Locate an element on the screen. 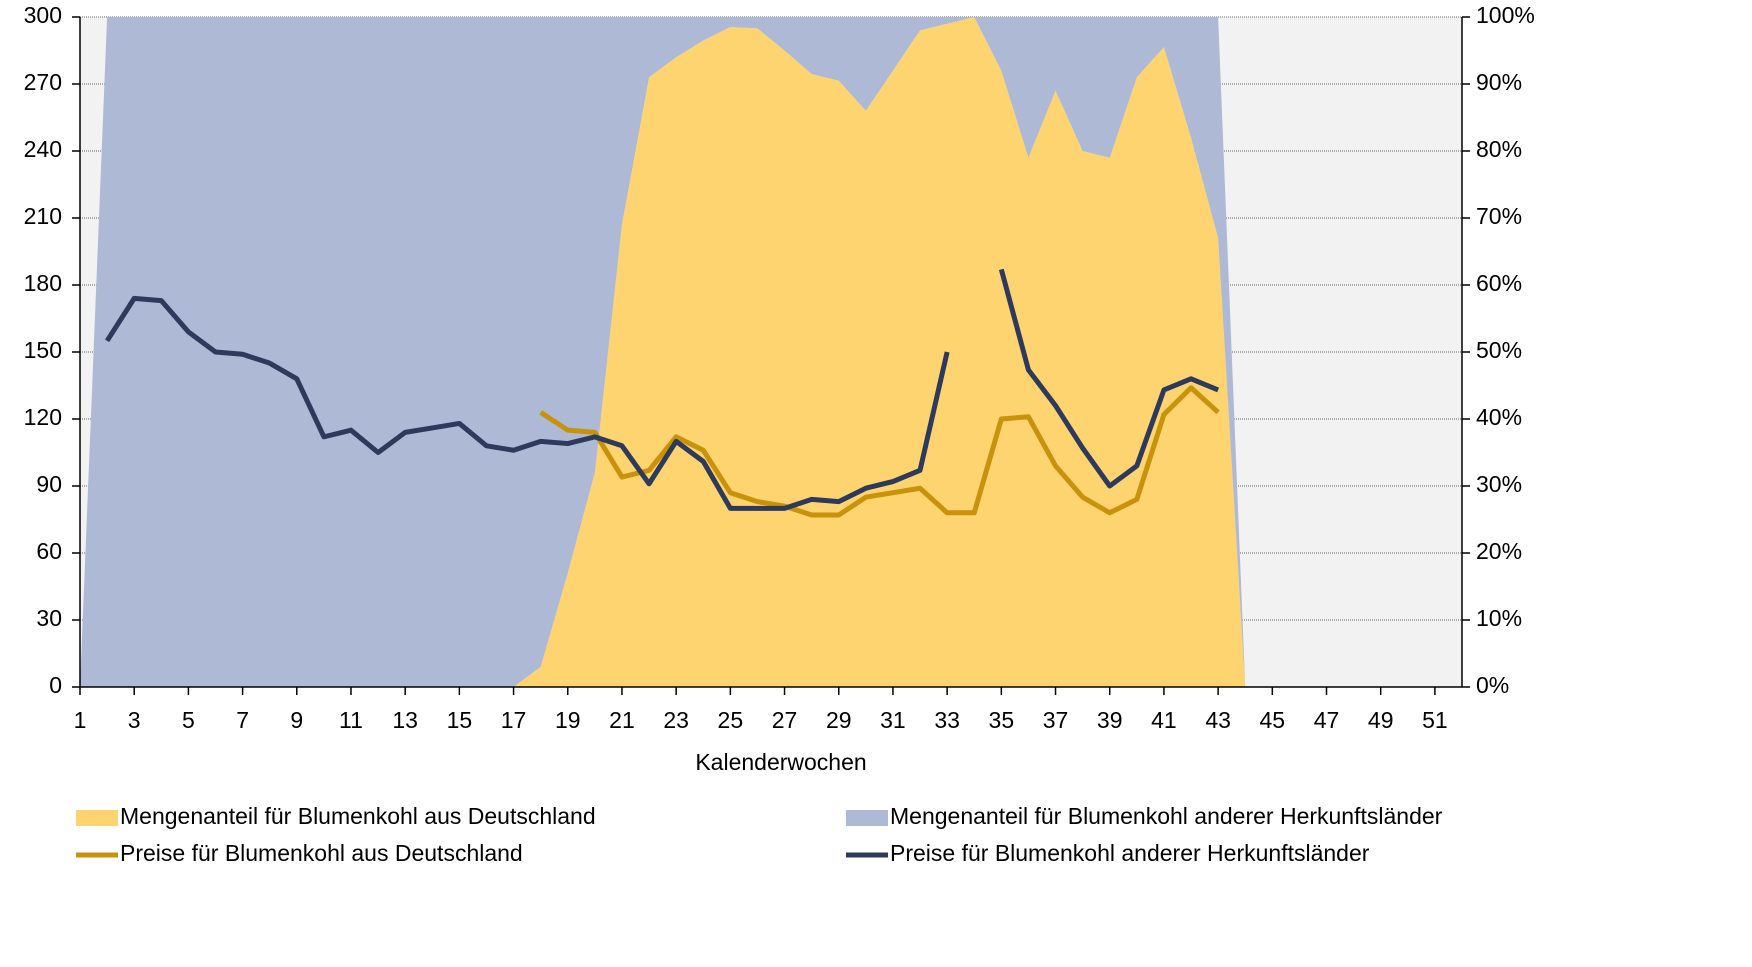 The image size is (1752, 967). x-tick-label: 21 is located at coordinates (622, 720).